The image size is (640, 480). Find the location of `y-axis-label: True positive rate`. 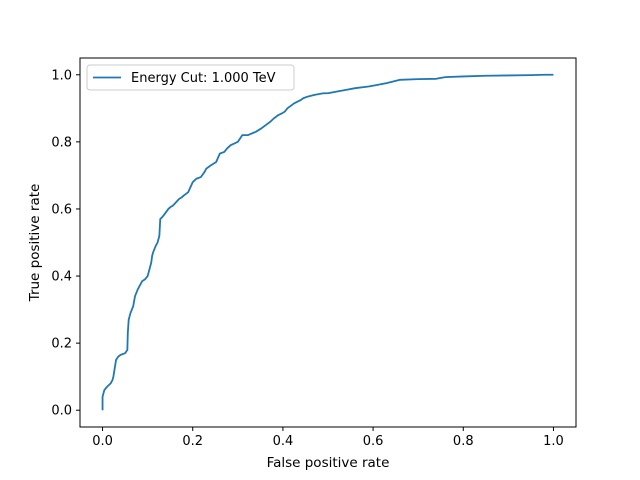

y-axis-label: True positive rate is located at coordinates (35, 243).